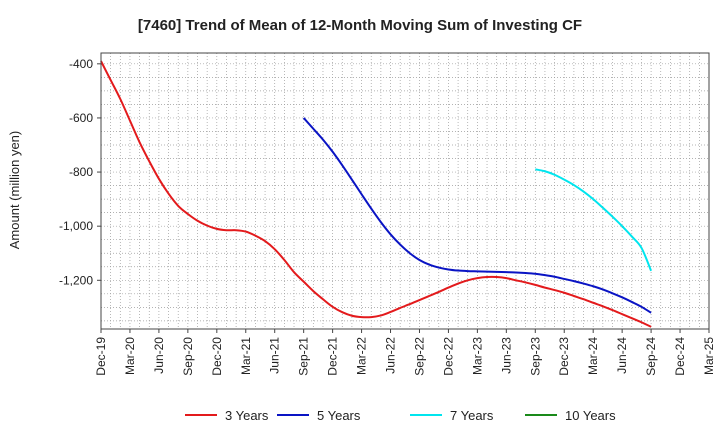 This screenshot has height=440, width=720. Describe the element at coordinates (594, 220) in the screenshot. I see `series-line-7-years` at that location.